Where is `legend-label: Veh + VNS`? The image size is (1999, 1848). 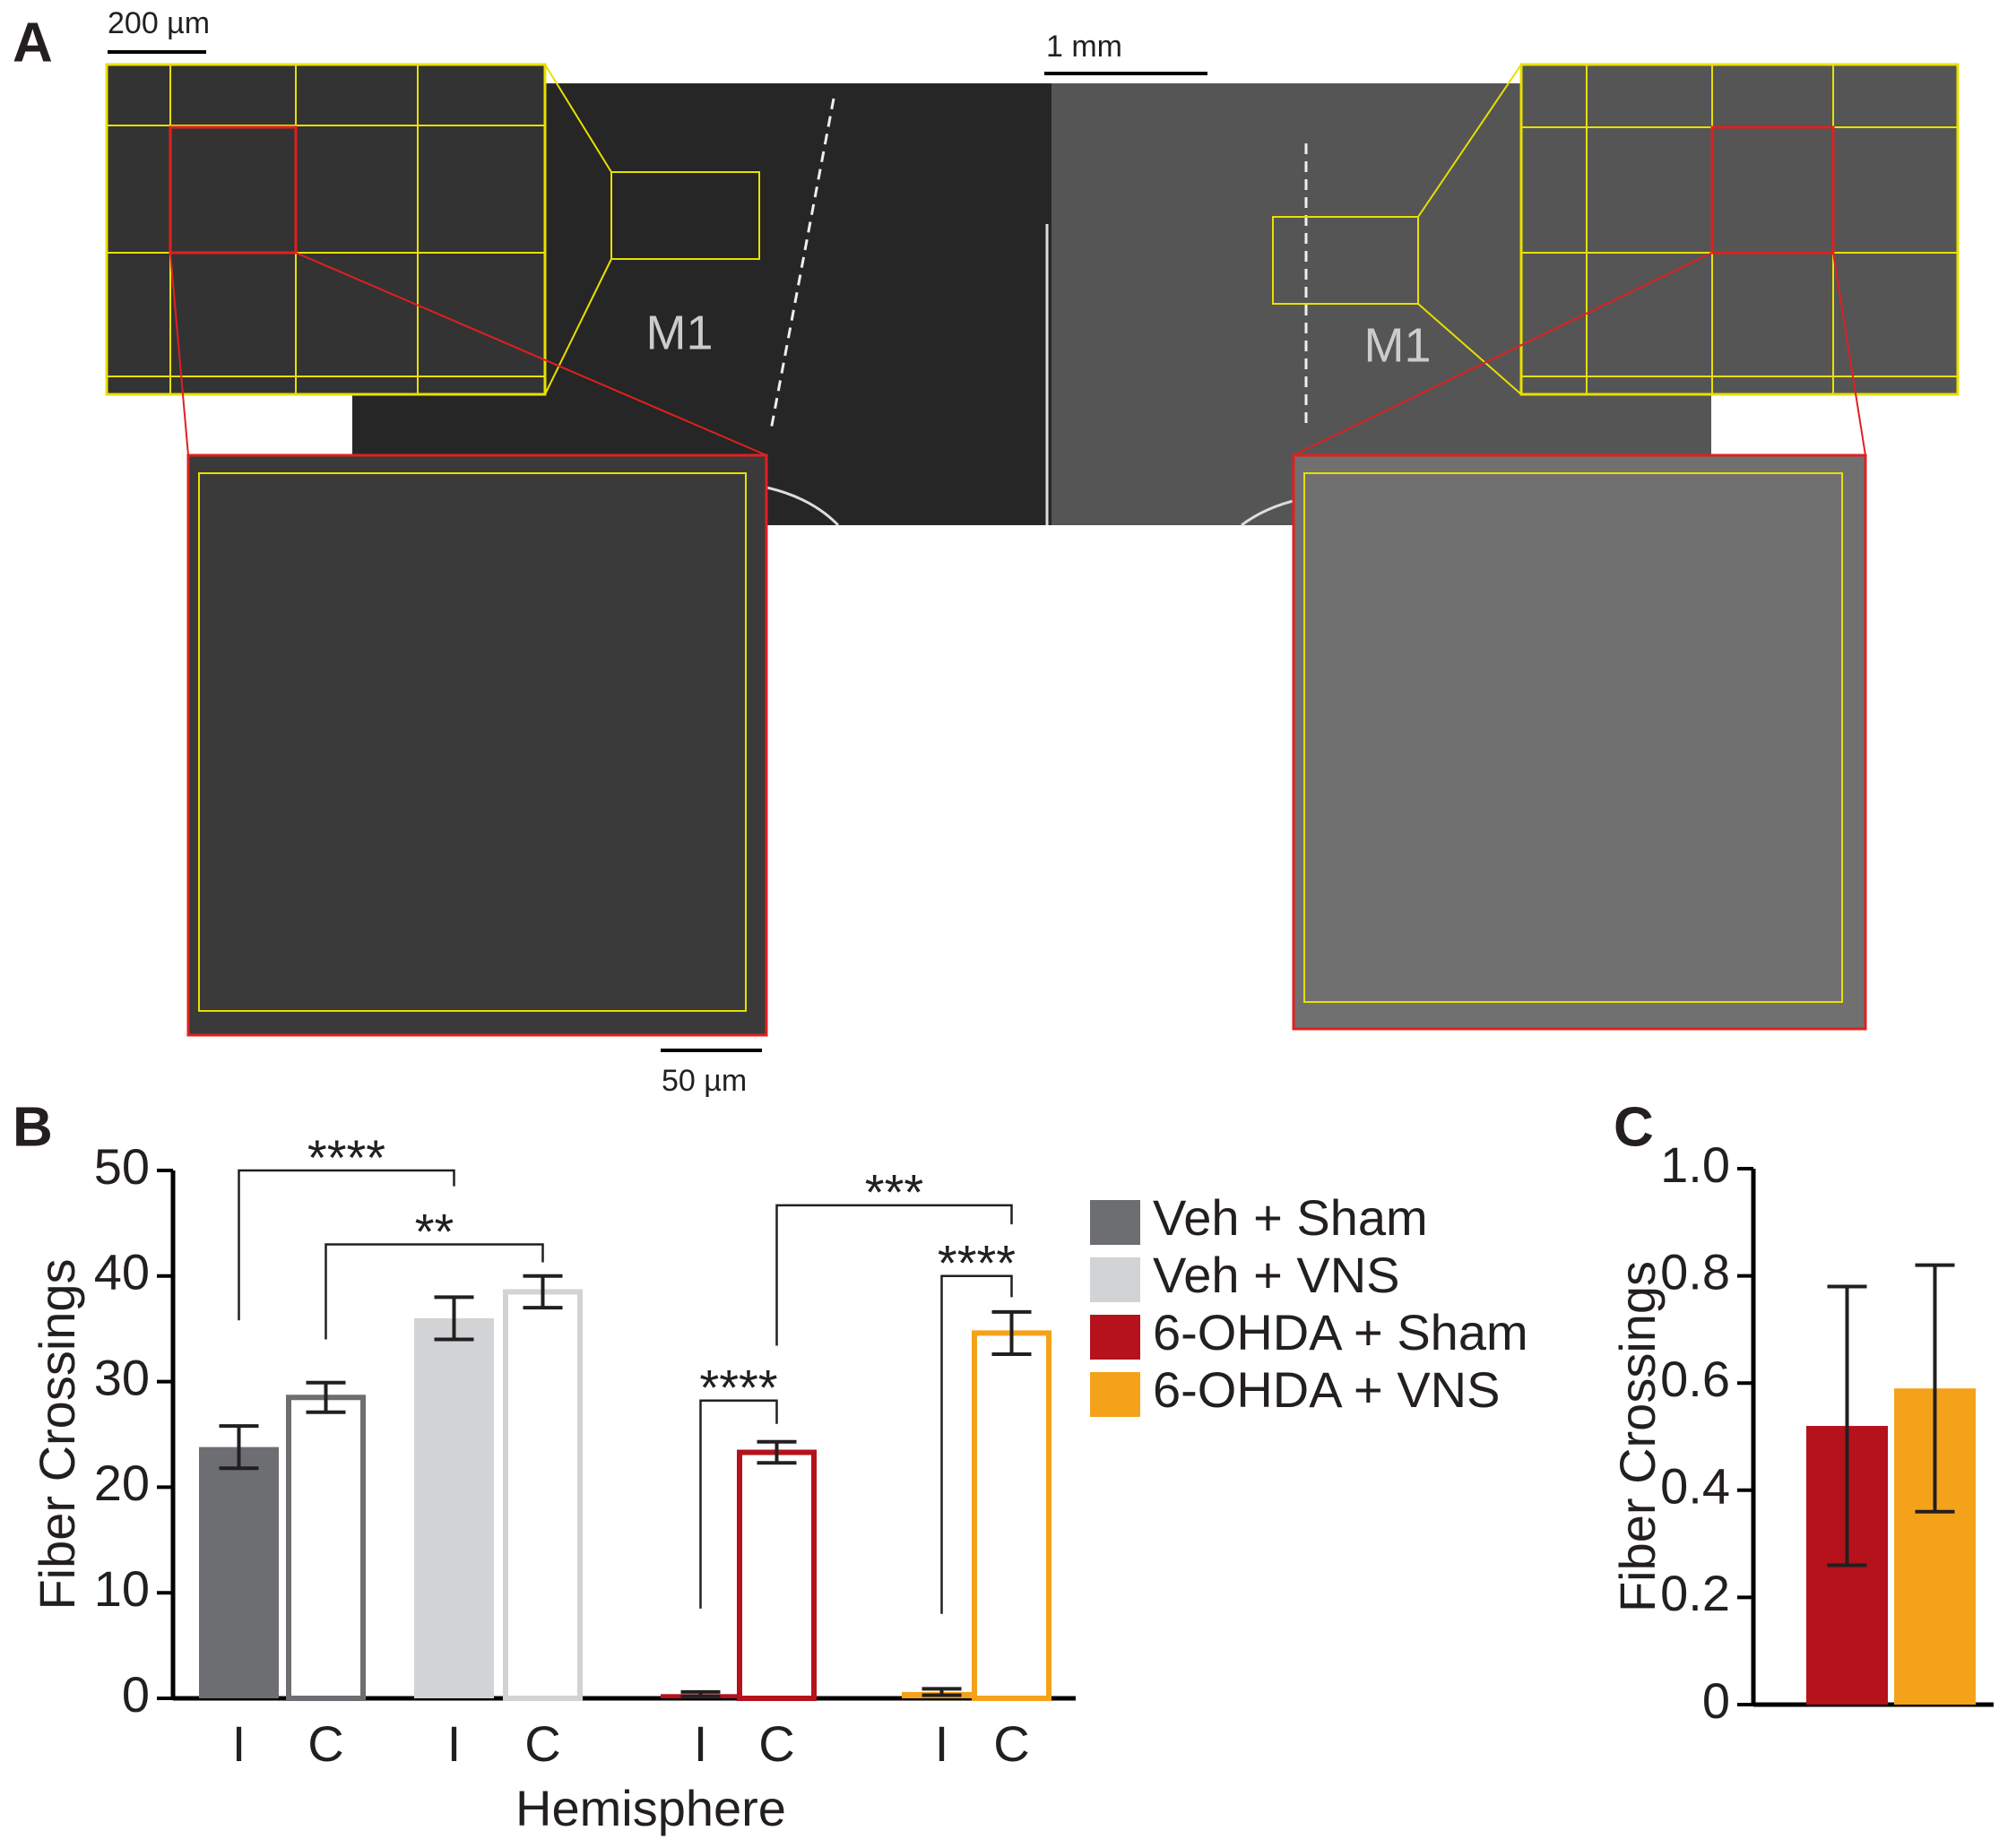 legend-label: Veh + VNS is located at coordinates (1276, 1275).